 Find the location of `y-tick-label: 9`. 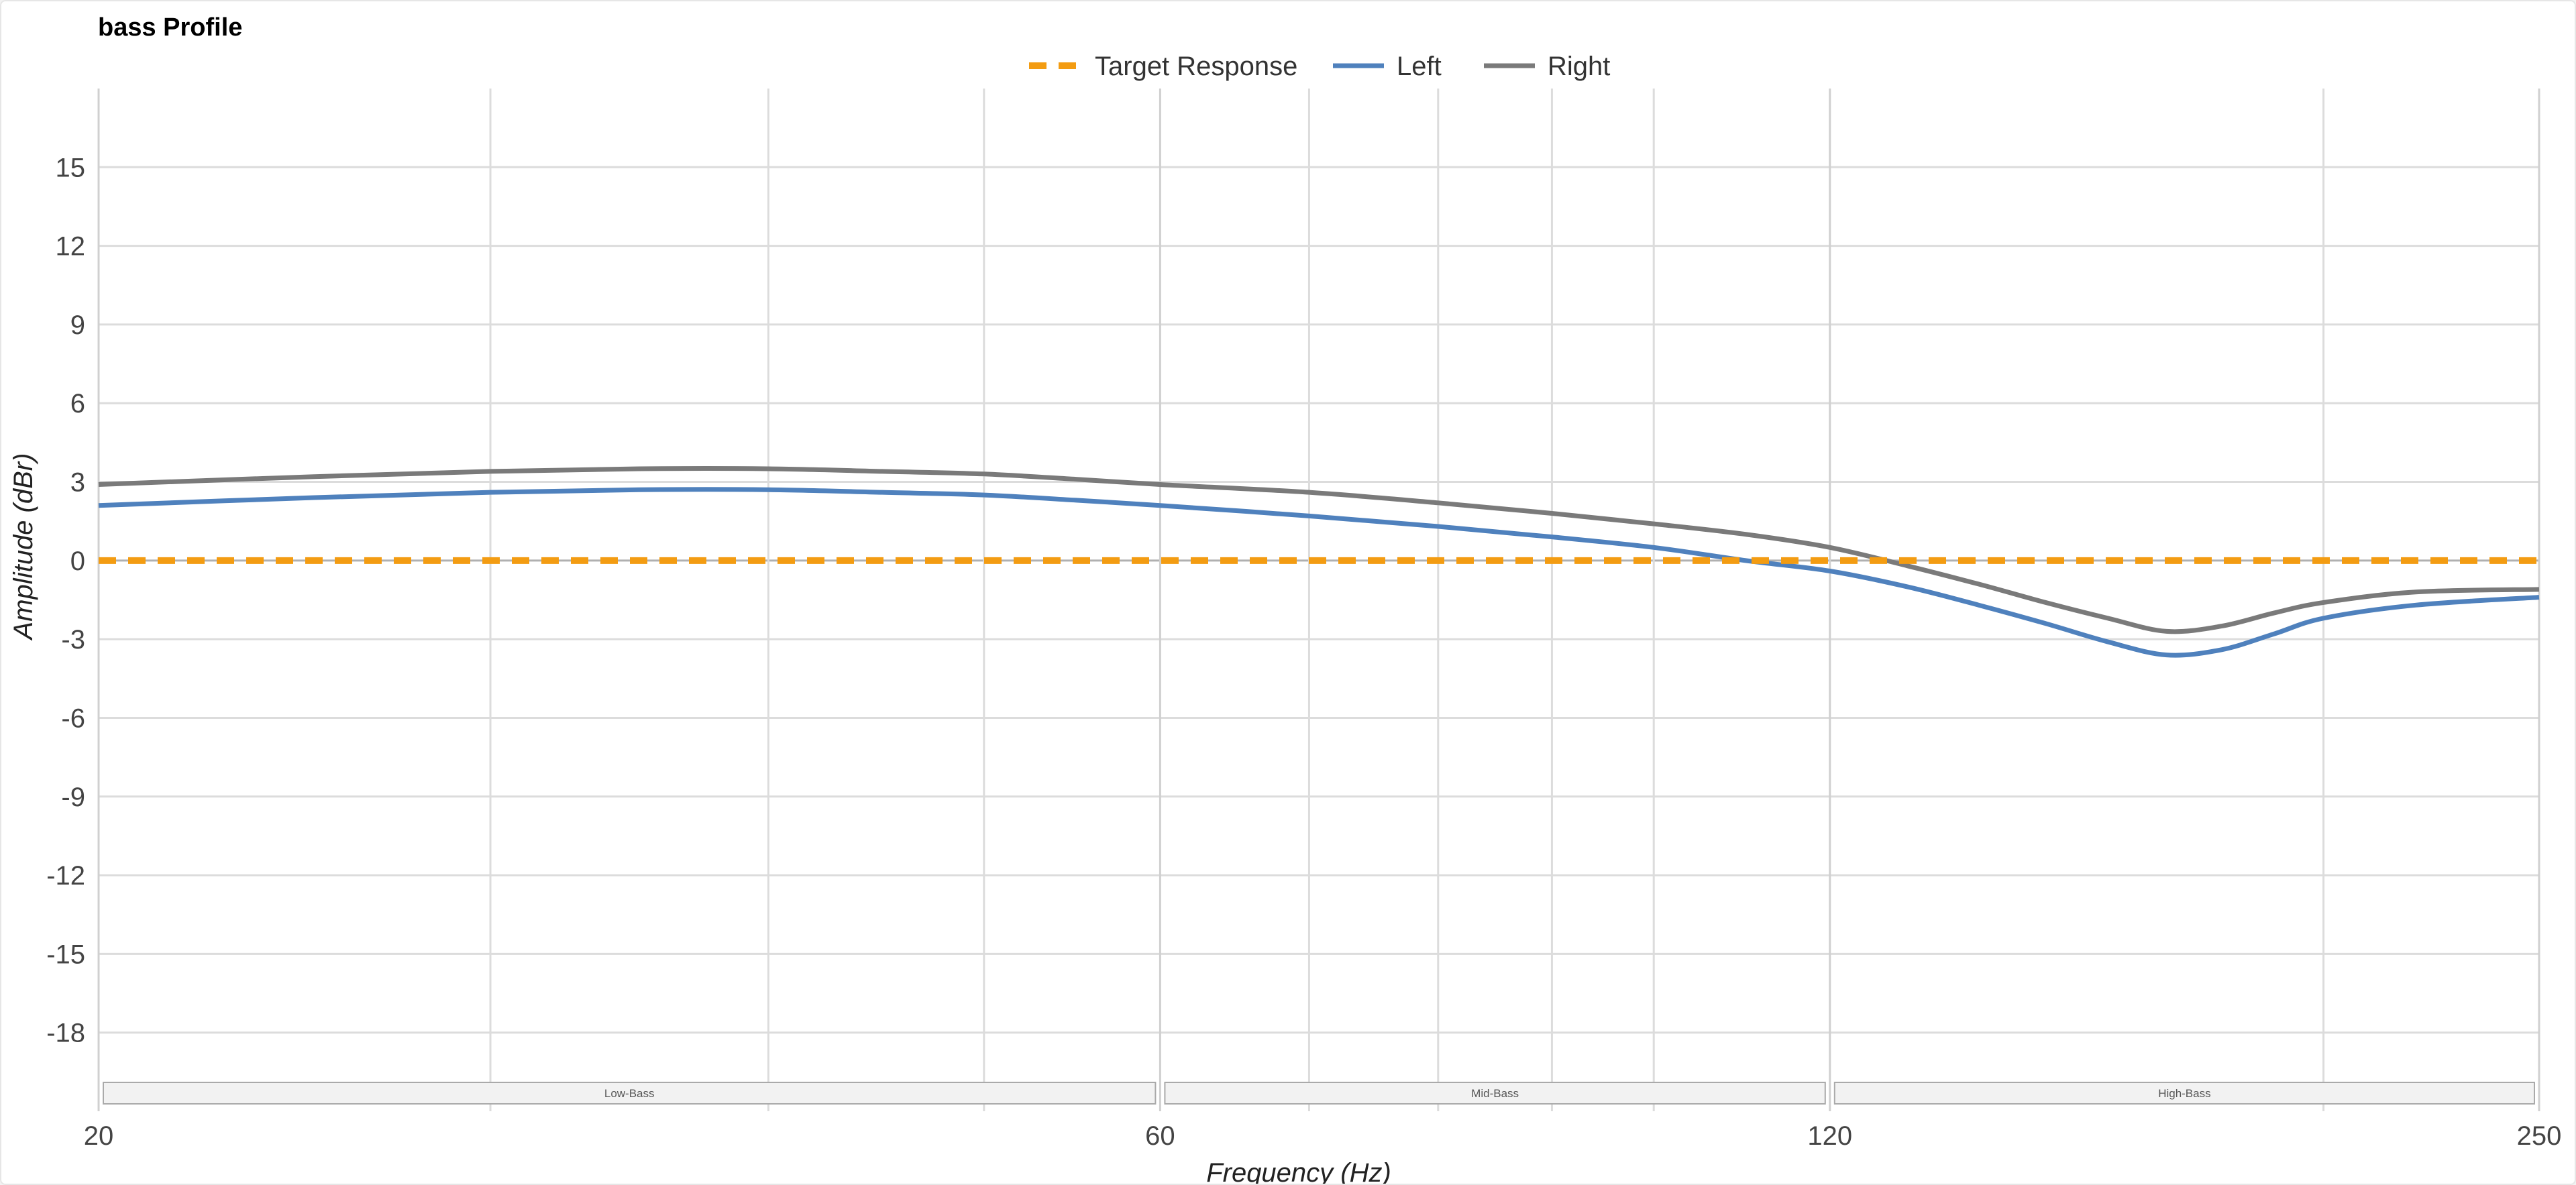

y-tick-label: 9 is located at coordinates (77, 325).